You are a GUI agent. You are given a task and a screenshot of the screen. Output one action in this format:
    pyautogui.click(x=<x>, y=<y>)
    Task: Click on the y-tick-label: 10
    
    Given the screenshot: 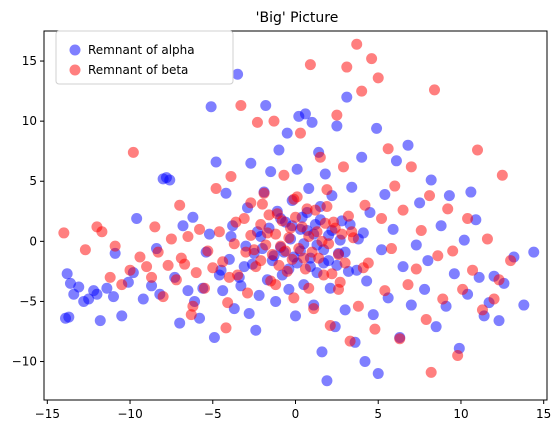 What is the action you would take?
    pyautogui.click(x=29, y=121)
    